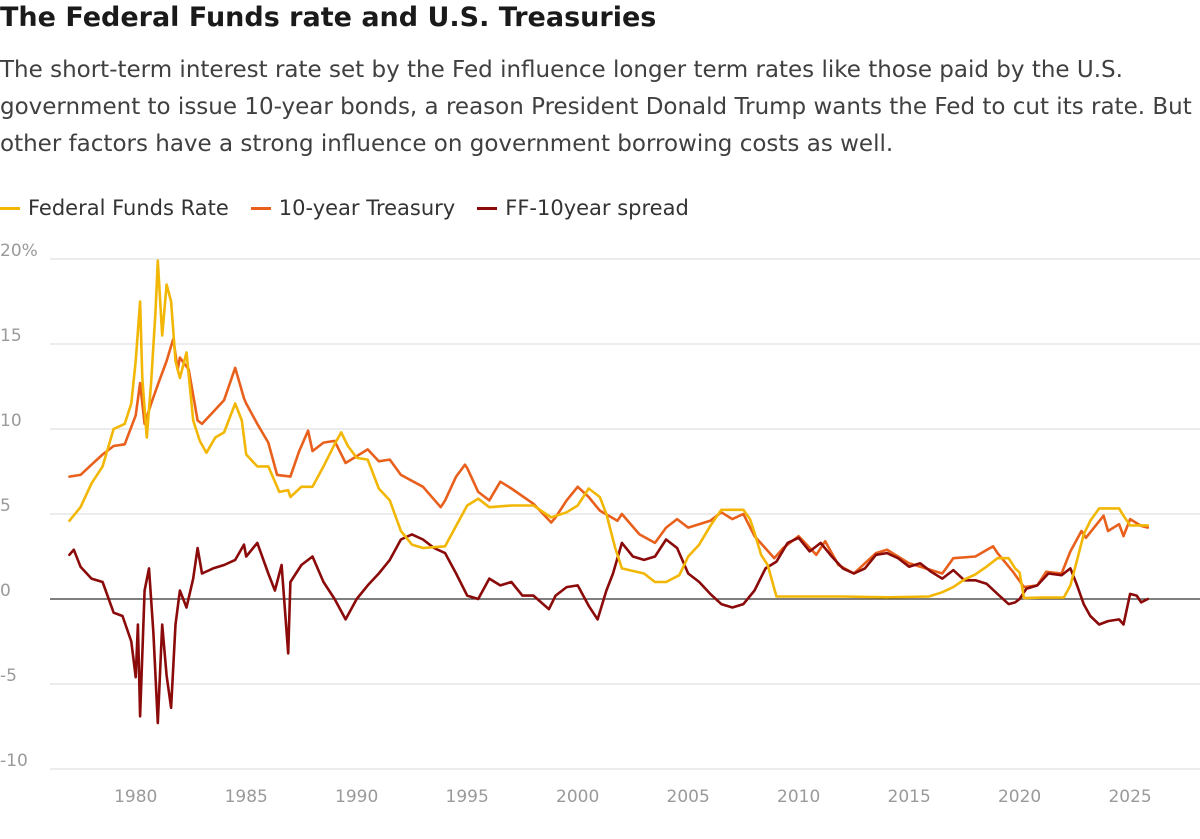  What do you see at coordinates (128, 208) in the screenshot?
I see `legend-label-fed-funds: Federal Funds Rate` at bounding box center [128, 208].